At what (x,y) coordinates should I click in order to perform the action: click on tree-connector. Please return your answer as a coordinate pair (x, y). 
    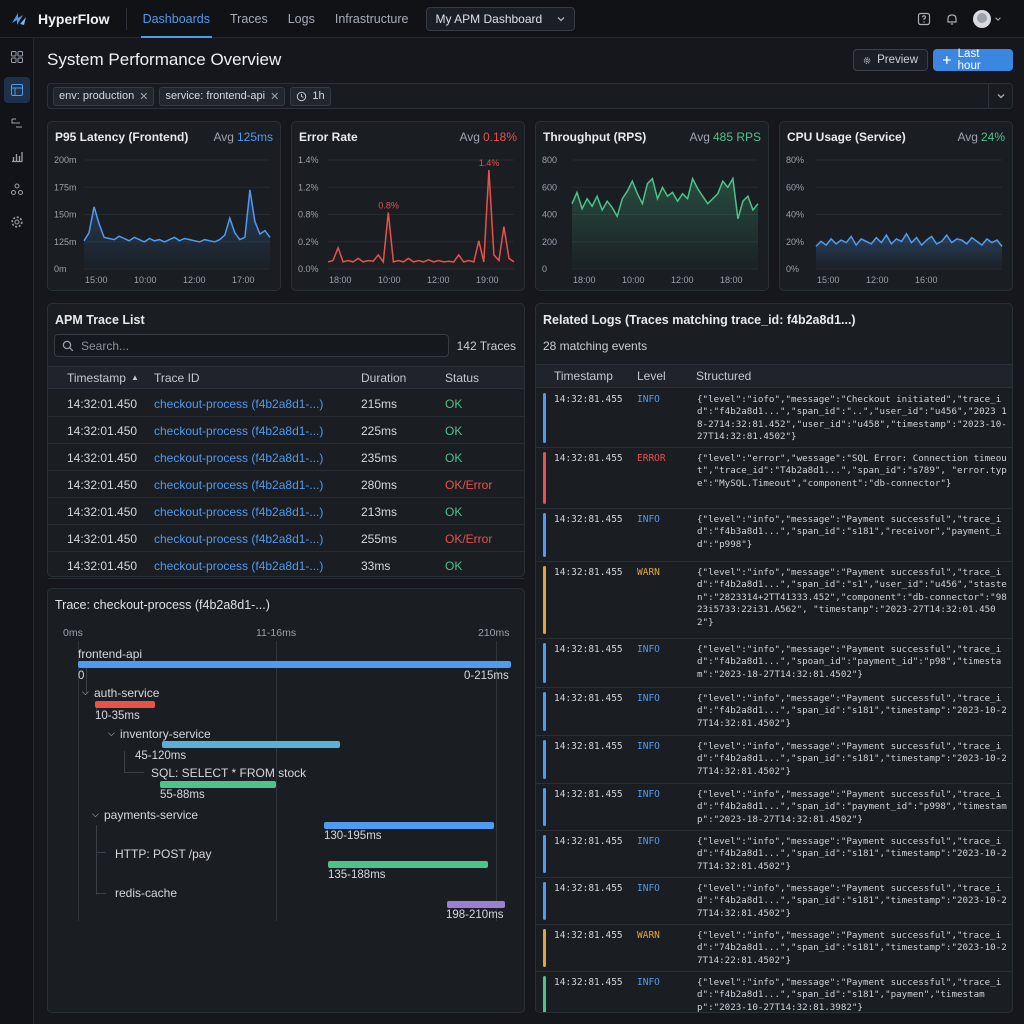
    Looking at the image, I should click on (91, 679).